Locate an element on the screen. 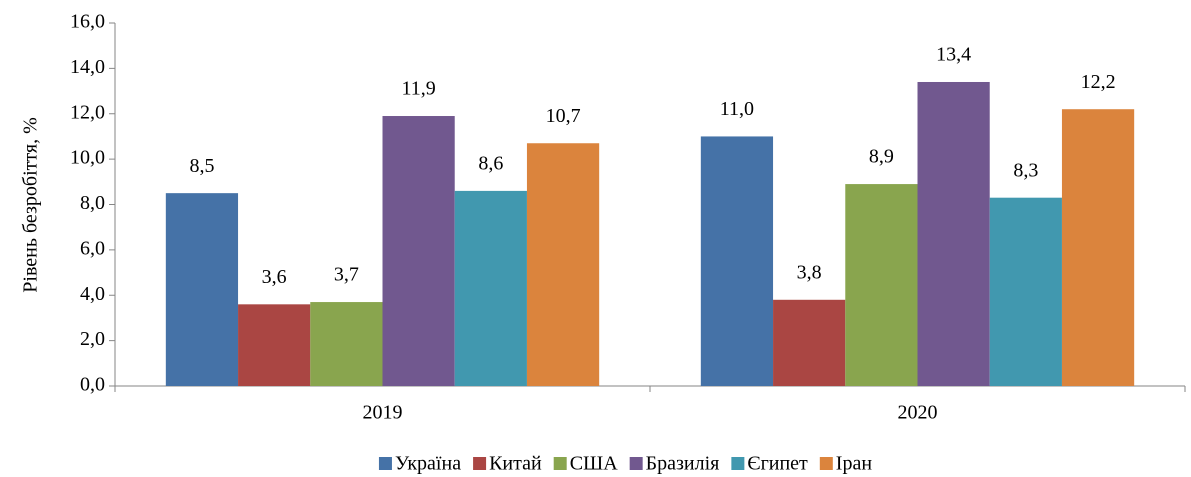 The height and width of the screenshot is (477, 1191). y-tick-label: 10,0 is located at coordinates (87, 158).